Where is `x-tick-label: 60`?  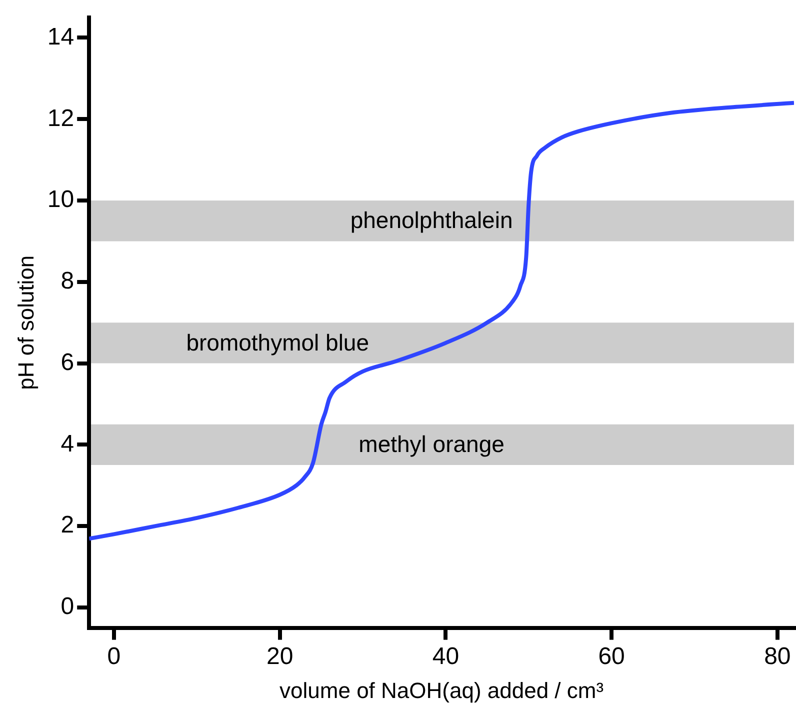
x-tick-label: 60 is located at coordinates (611, 656).